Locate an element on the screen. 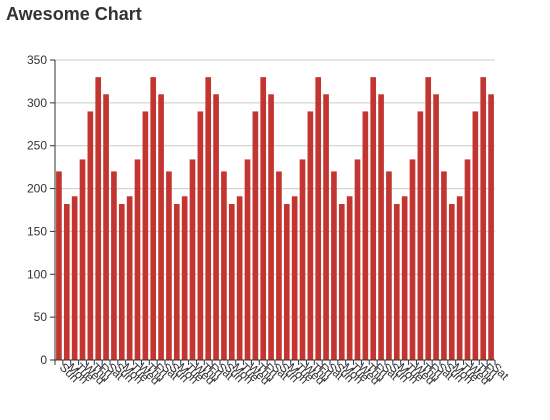 The image size is (550, 420). y-tick-label: 300 is located at coordinates (37, 103).